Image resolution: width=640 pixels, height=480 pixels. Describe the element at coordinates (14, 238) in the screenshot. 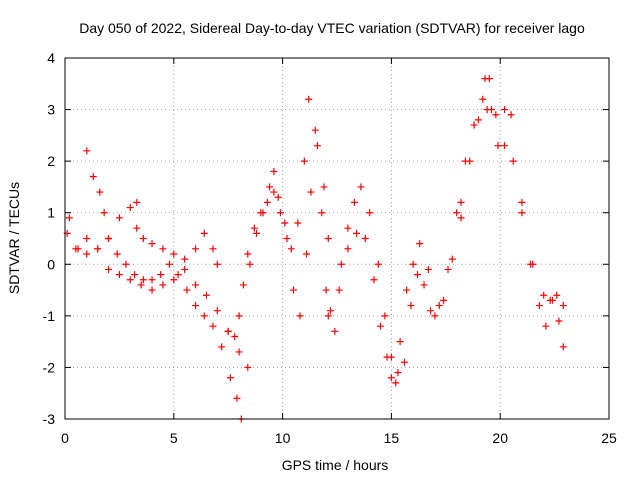

I see `y-axis-label: SDTVAR / TECUs` at that location.